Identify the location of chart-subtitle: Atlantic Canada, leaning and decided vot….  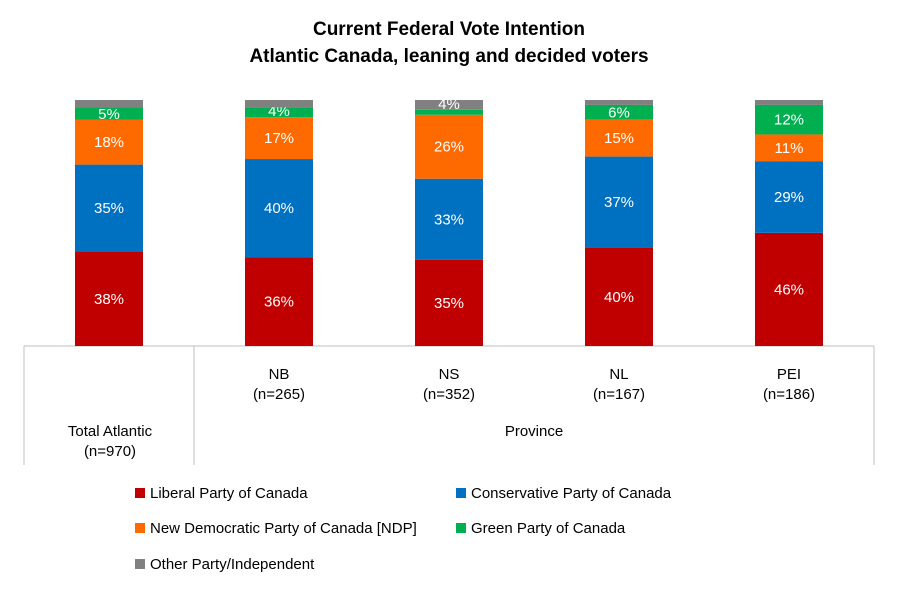
(449, 56).